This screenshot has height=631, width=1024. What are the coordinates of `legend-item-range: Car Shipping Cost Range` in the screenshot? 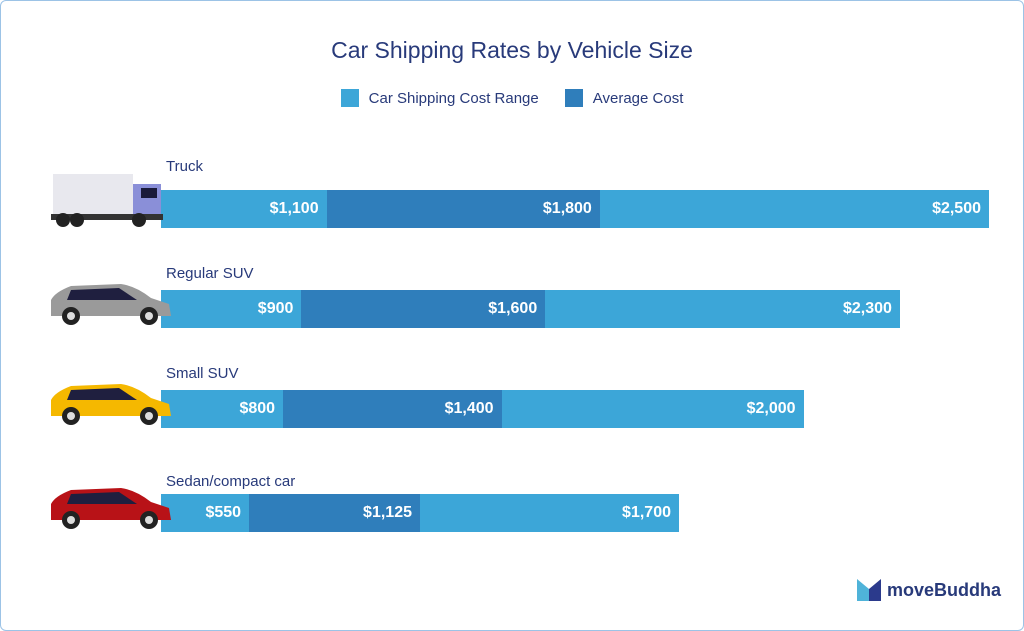 It's located at (439, 98).